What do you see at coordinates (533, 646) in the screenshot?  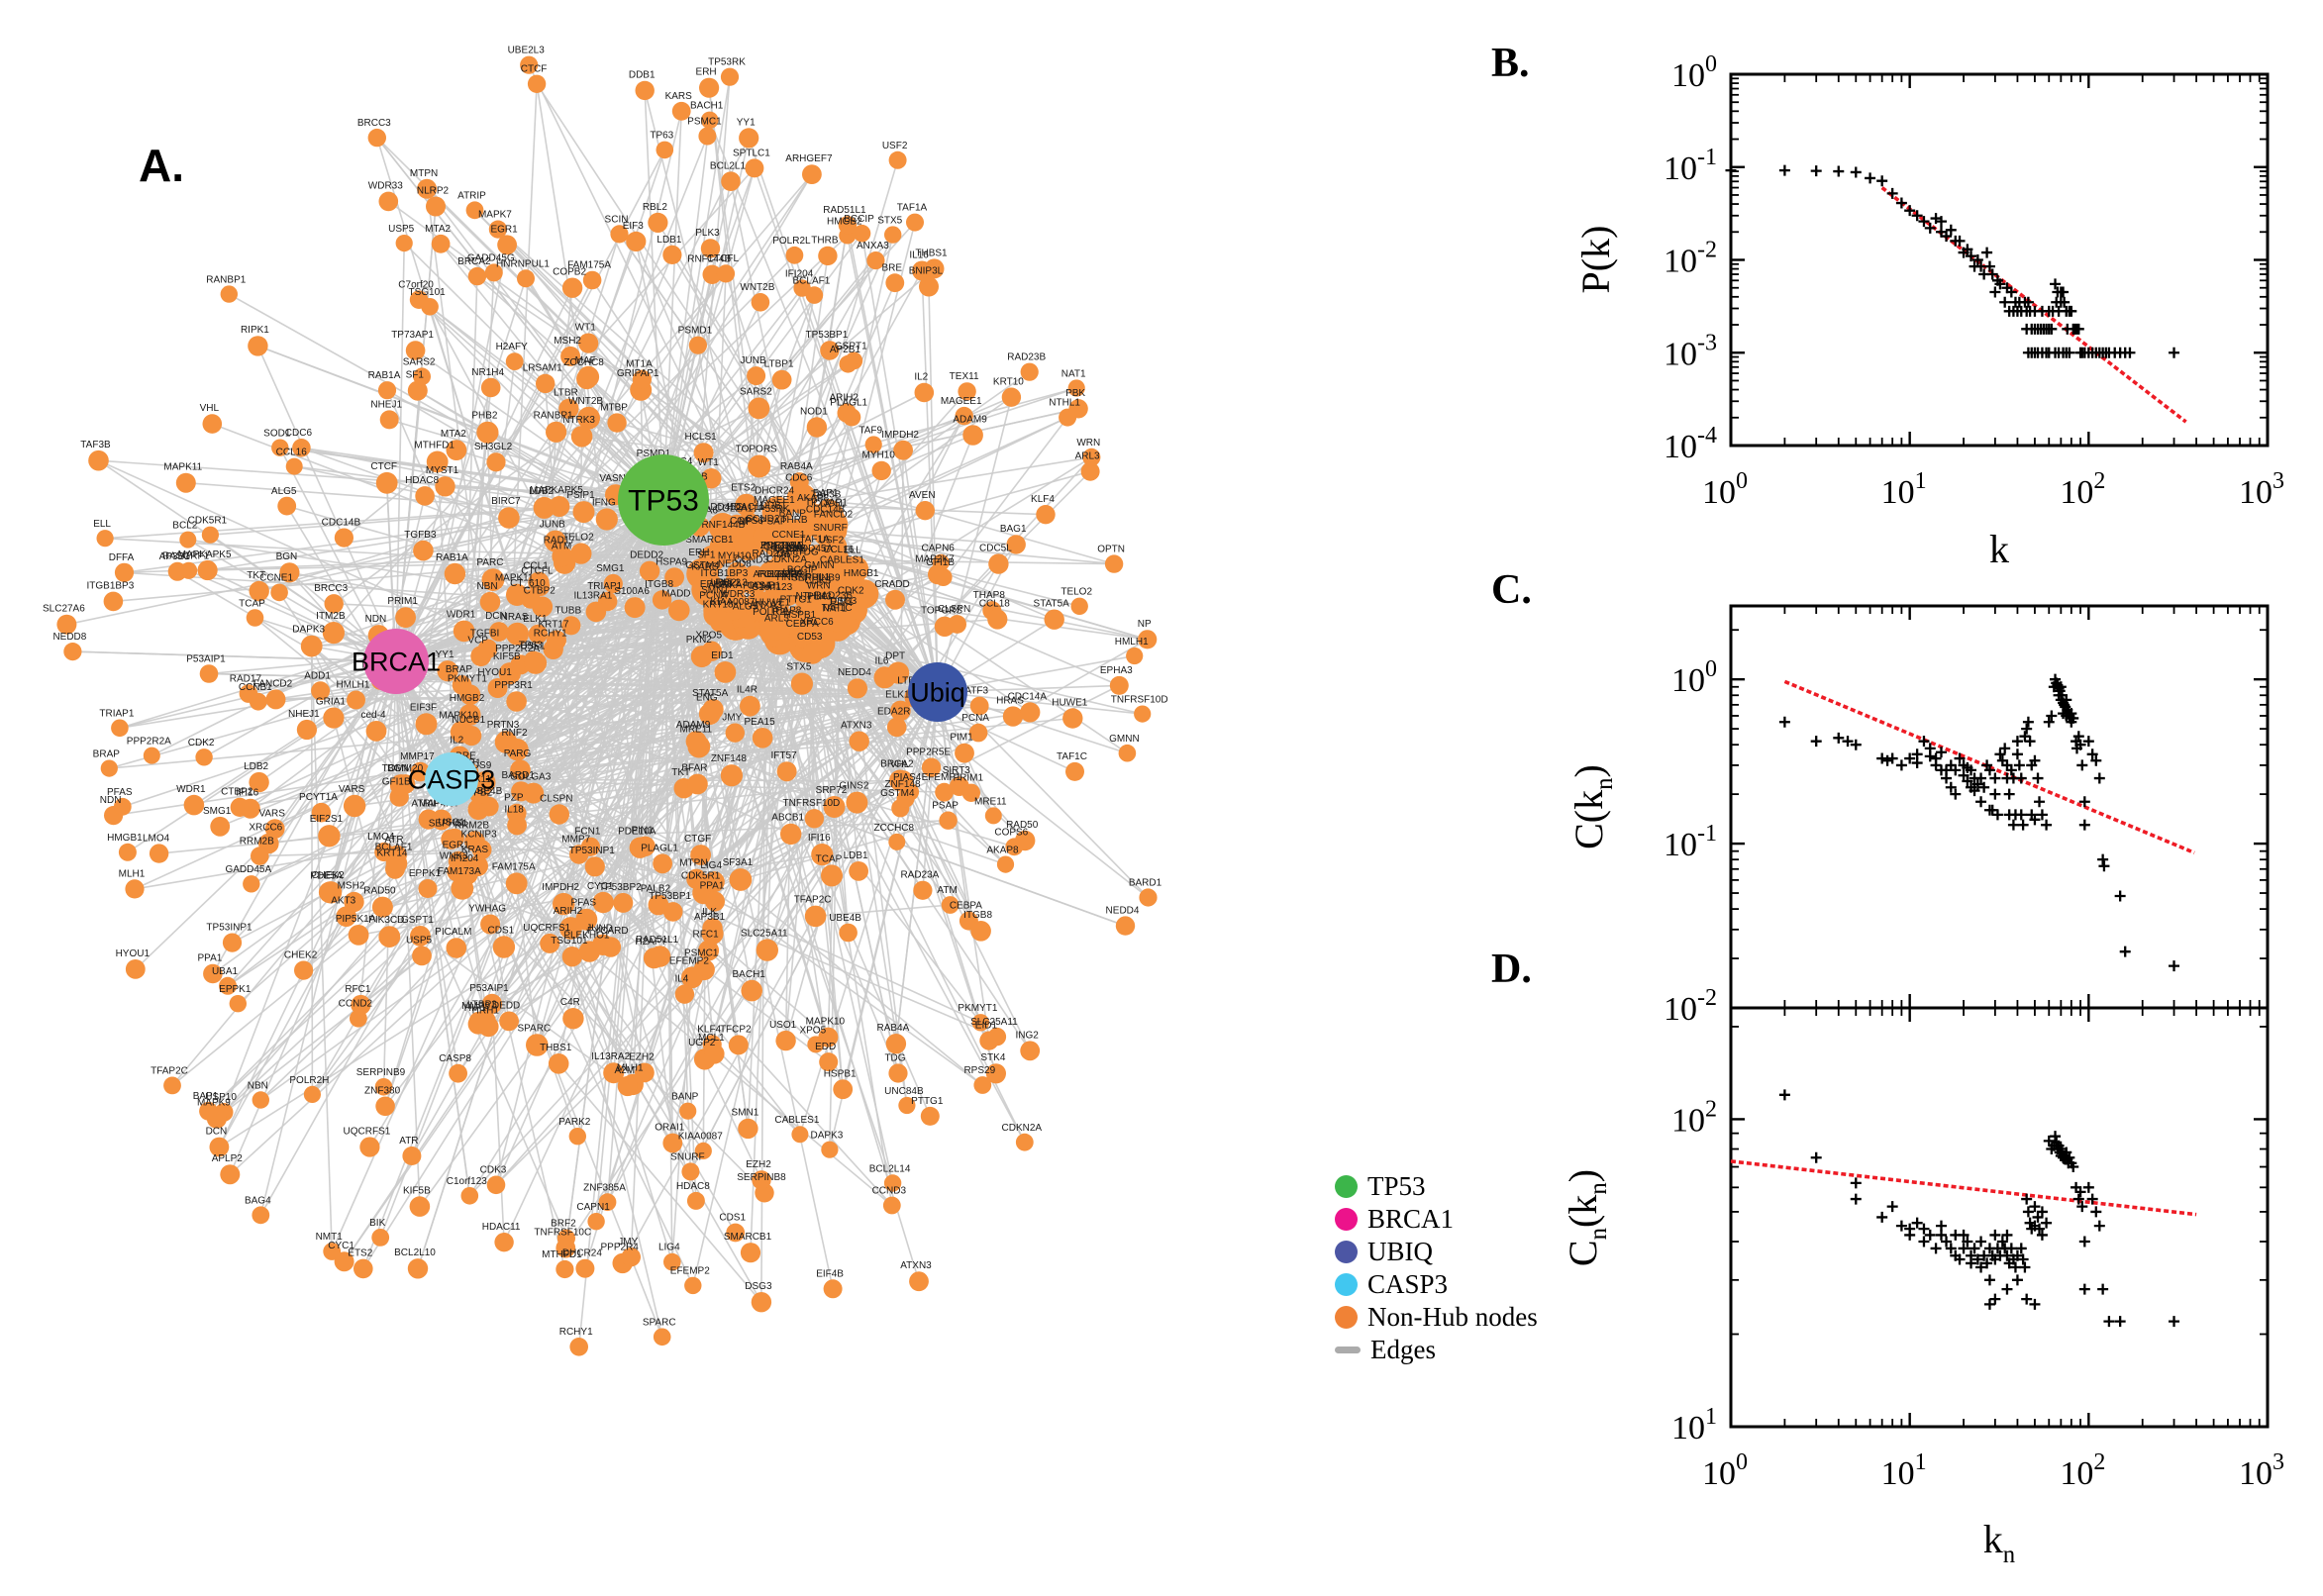 I see `node-label: CSF1` at bounding box center [533, 646].